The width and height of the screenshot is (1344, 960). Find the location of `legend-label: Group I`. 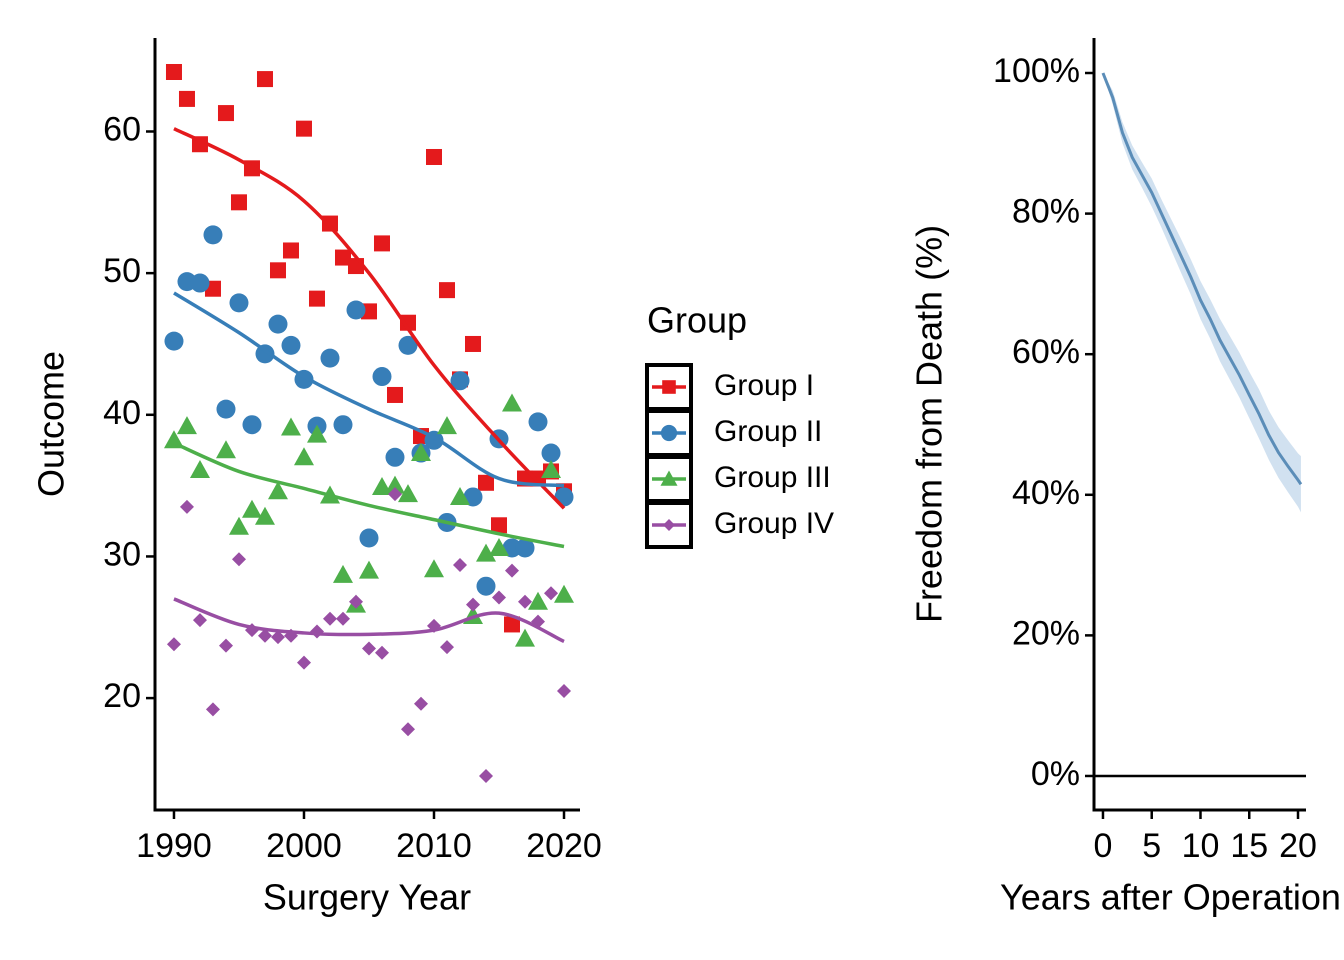

legend-label: Group I is located at coordinates (764, 385).